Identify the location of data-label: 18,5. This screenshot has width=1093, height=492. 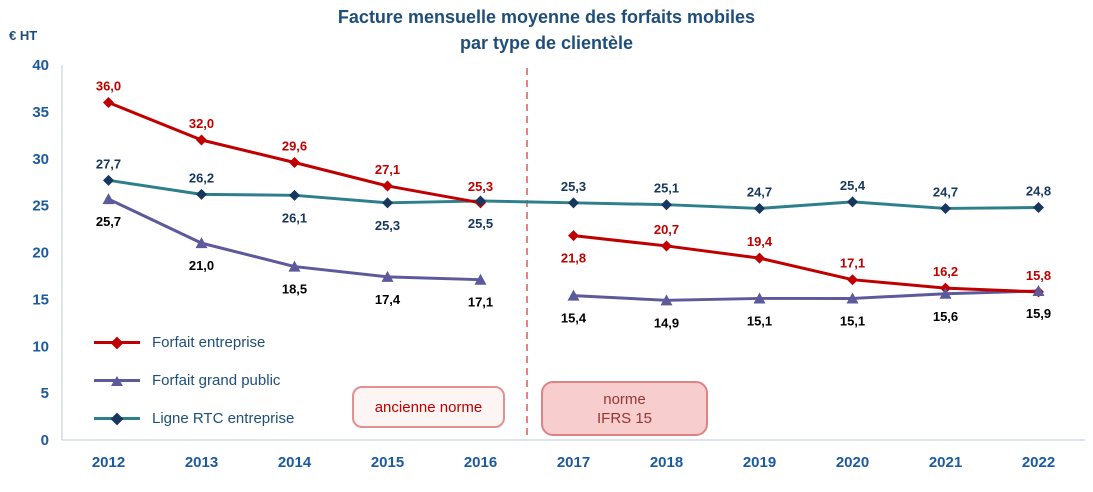
(294, 289).